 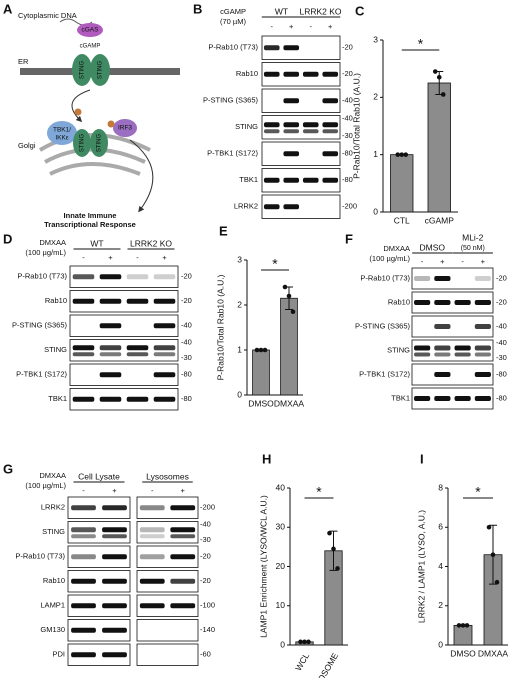 I want to click on arrow, so click(x=141, y=176).